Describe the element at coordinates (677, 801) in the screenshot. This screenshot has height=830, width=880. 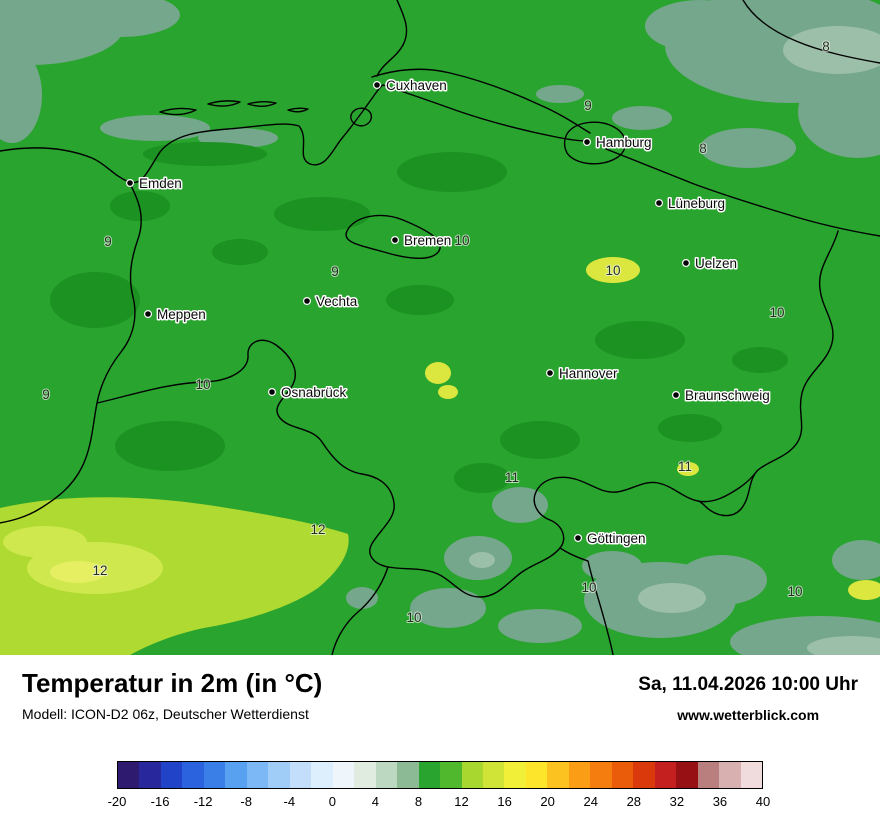
I see `colorbar-tick-label: 32` at that location.